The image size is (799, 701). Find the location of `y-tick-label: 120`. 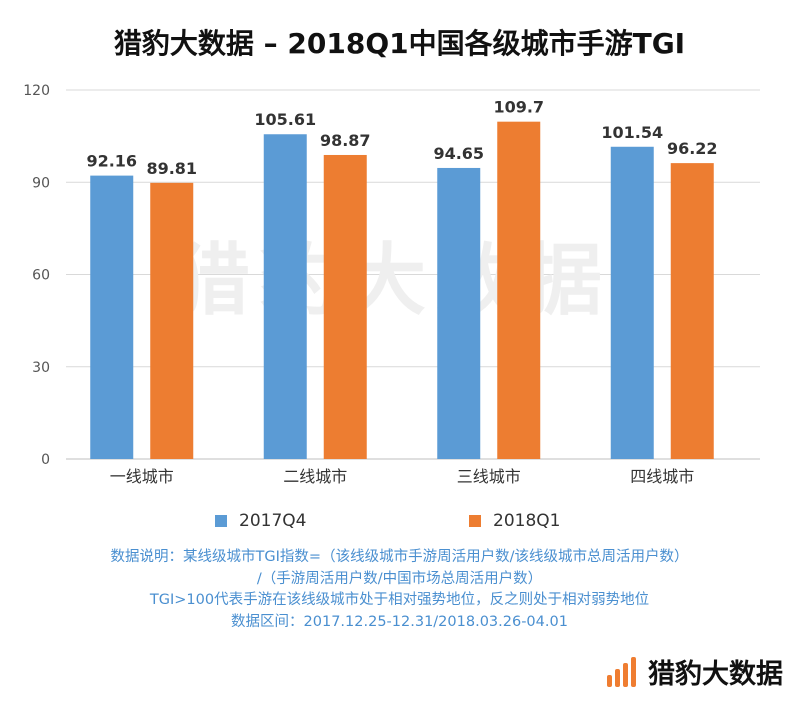

y-tick-label: 120 is located at coordinates (36, 91).